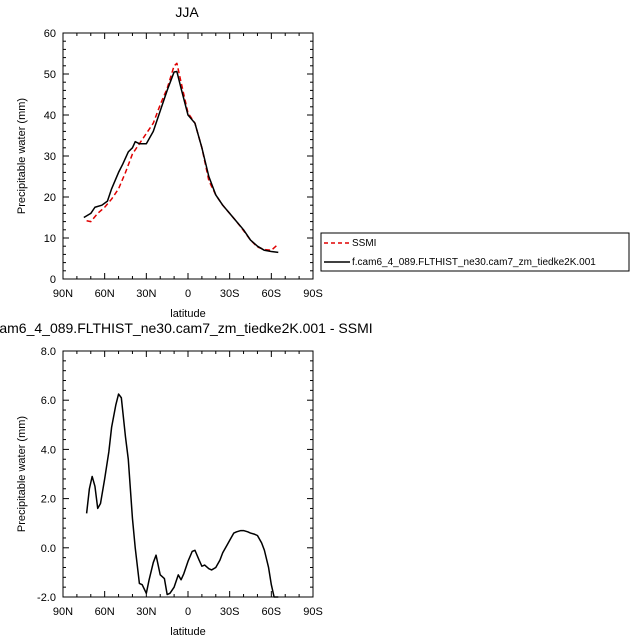 The image size is (633, 641). I want to click on y-tick-label: -2.0, so click(46, 598).